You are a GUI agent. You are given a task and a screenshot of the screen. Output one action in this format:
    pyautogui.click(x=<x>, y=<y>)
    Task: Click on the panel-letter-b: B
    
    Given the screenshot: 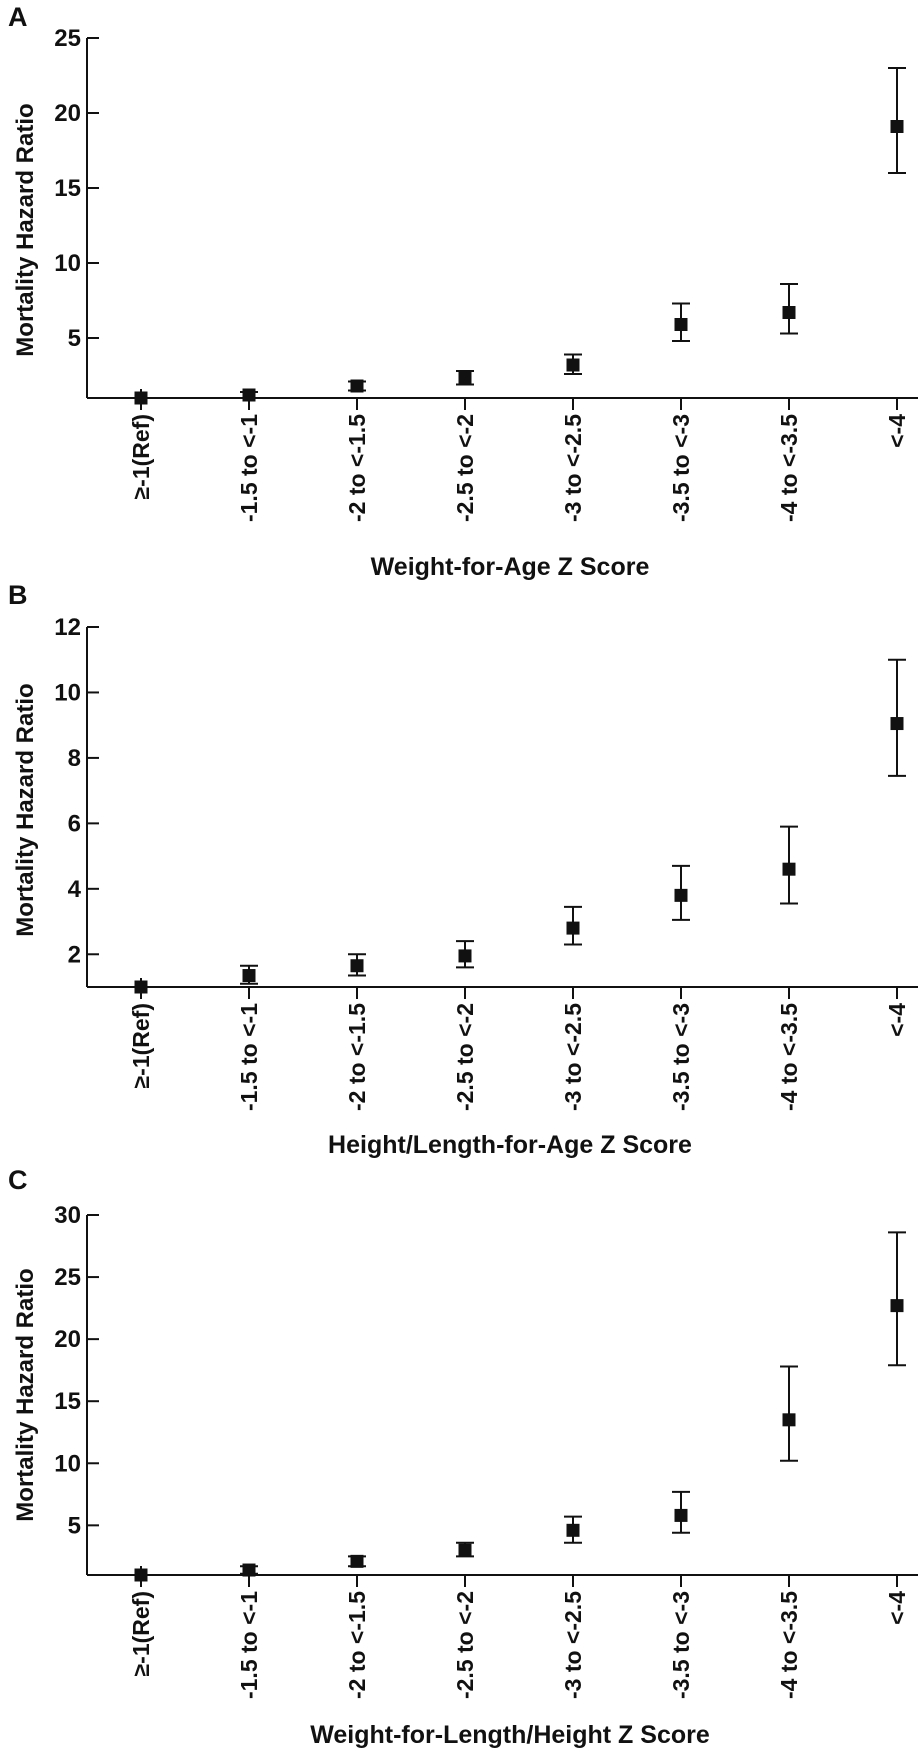 What is the action you would take?
    pyautogui.click(x=18, y=595)
    